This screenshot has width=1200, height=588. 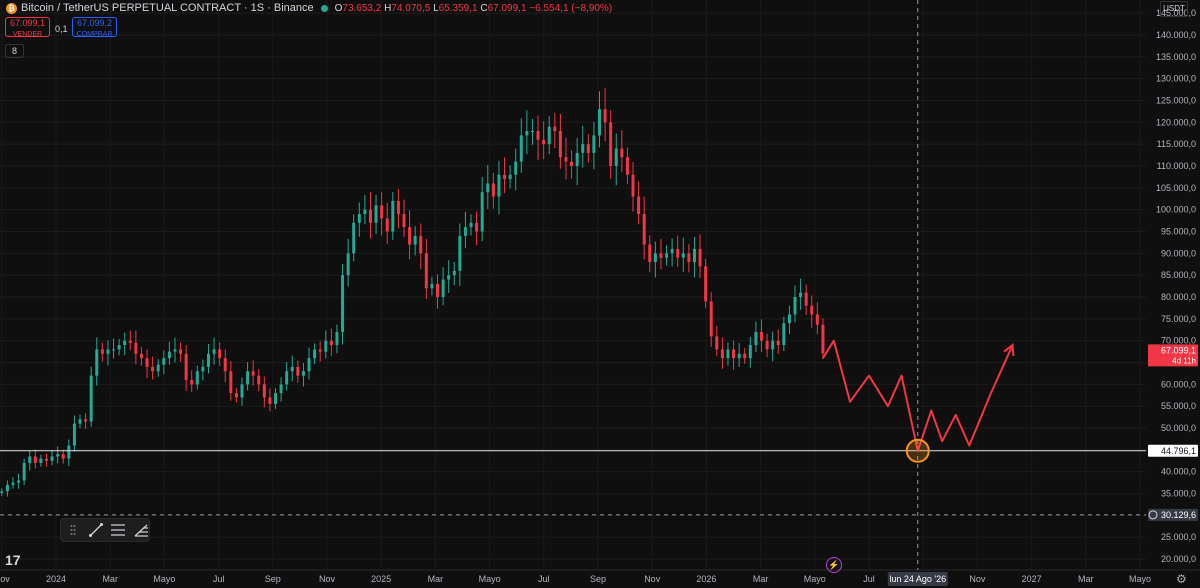 I want to click on indicators-toggle: 8, so click(x=14, y=51).